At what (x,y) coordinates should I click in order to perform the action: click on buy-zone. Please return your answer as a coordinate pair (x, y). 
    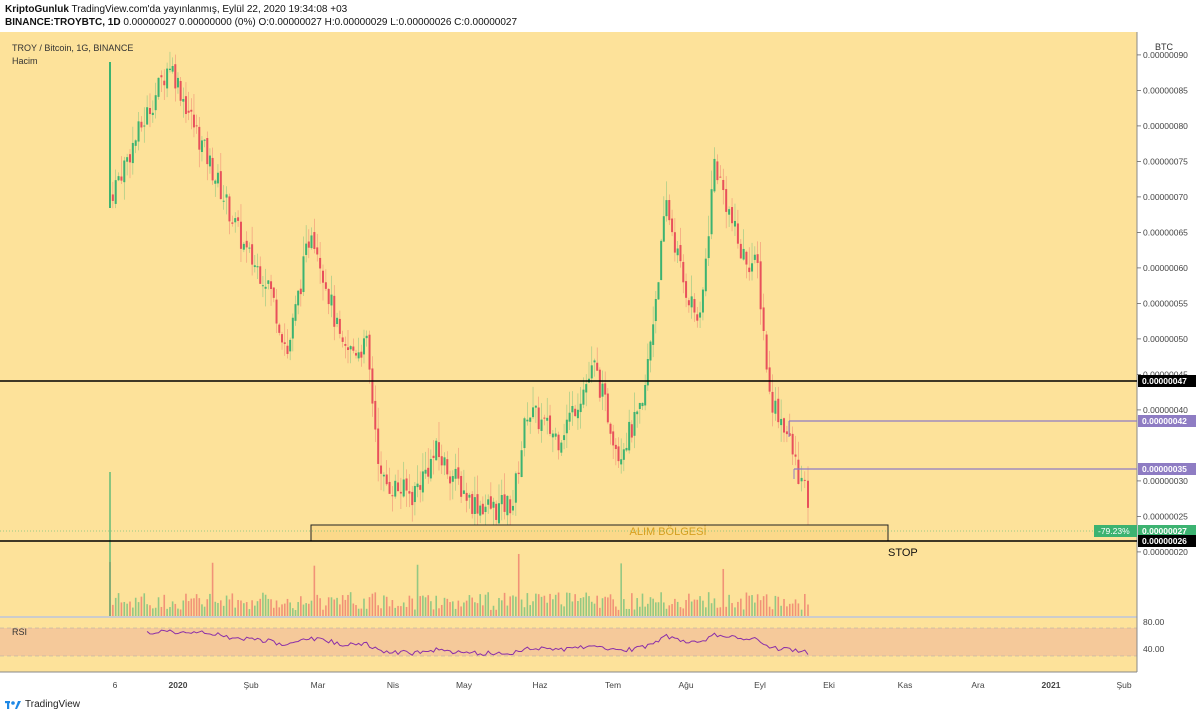
    Looking at the image, I should click on (599, 533).